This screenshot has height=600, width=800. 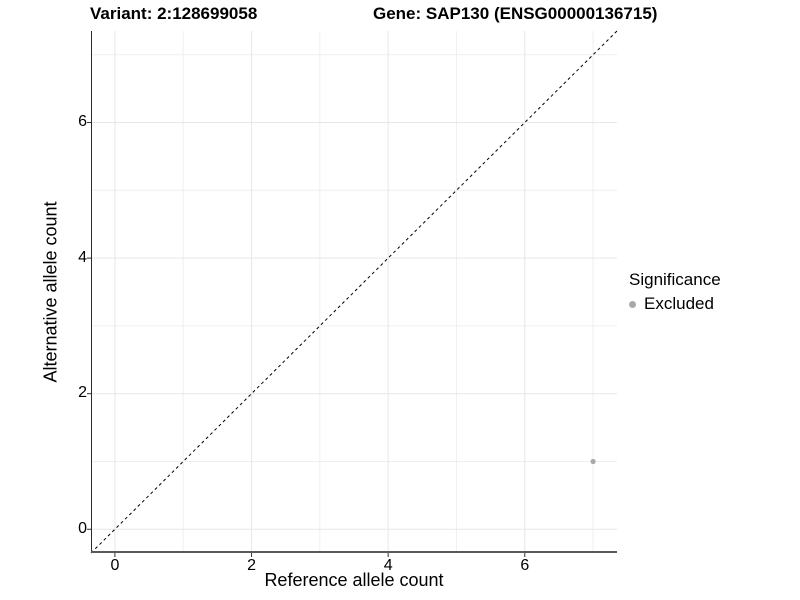 I want to click on legend-item-label: Excluded, so click(x=679, y=303).